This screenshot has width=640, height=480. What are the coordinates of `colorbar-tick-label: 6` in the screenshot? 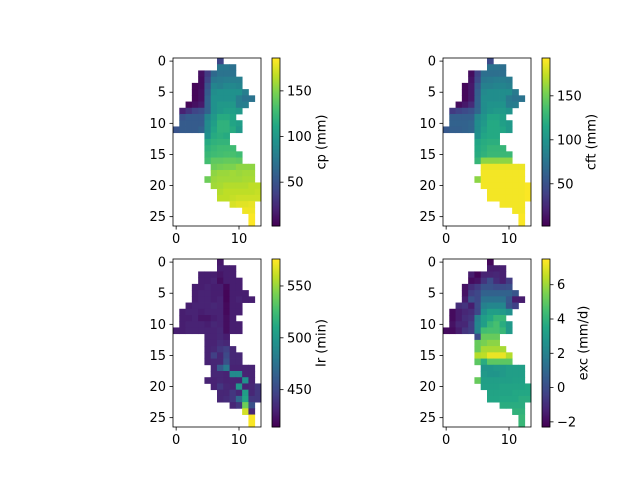 It's located at (561, 285).